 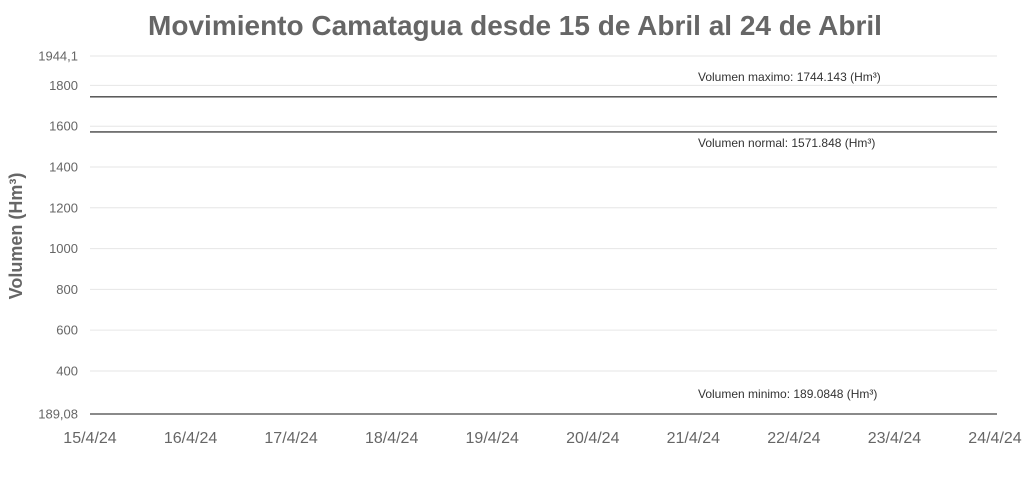 What do you see at coordinates (787, 394) in the screenshot?
I see `reference-line-label: Volumen minimo: 189.0848 (Hm³)` at bounding box center [787, 394].